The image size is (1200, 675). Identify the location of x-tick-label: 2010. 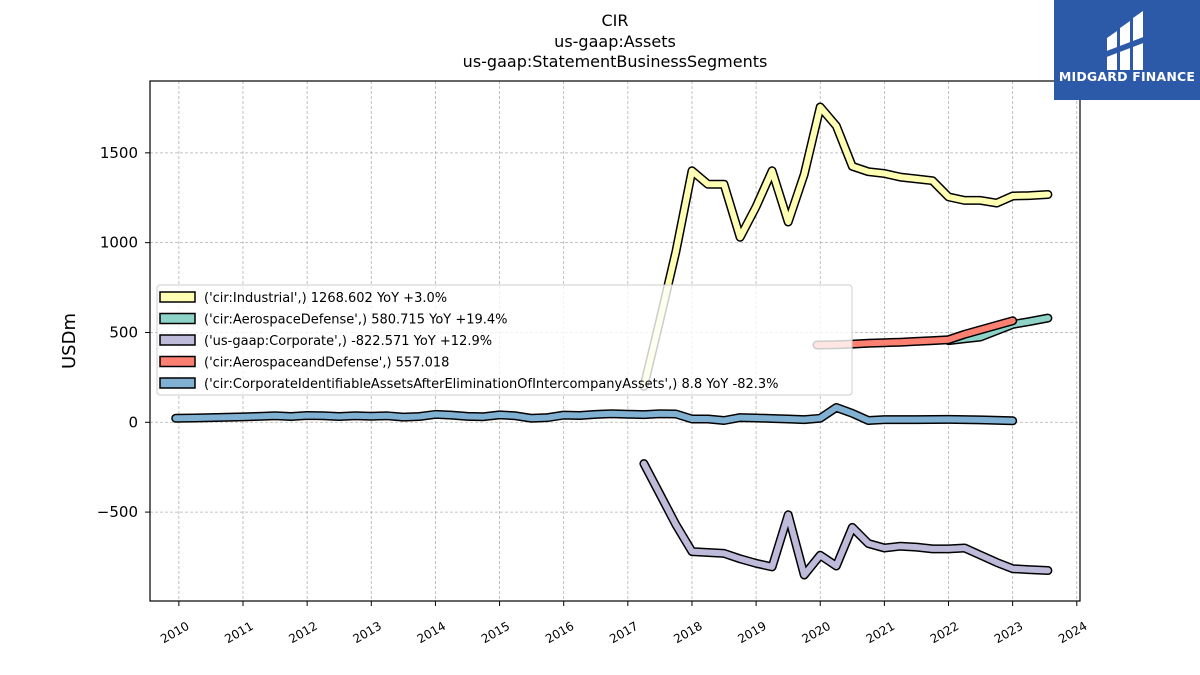
(174, 632).